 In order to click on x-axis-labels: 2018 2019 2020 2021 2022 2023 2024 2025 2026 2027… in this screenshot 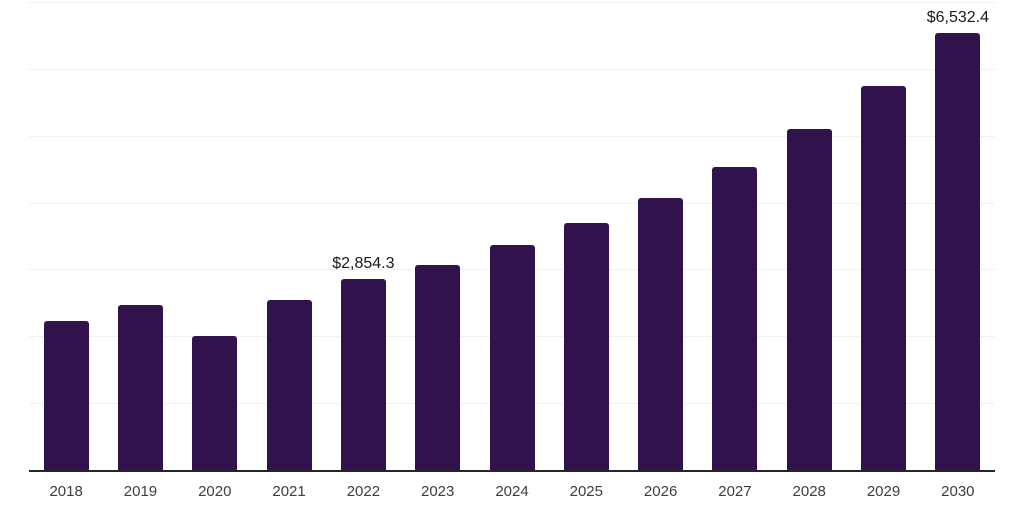, I will do `click(512, 493)`.